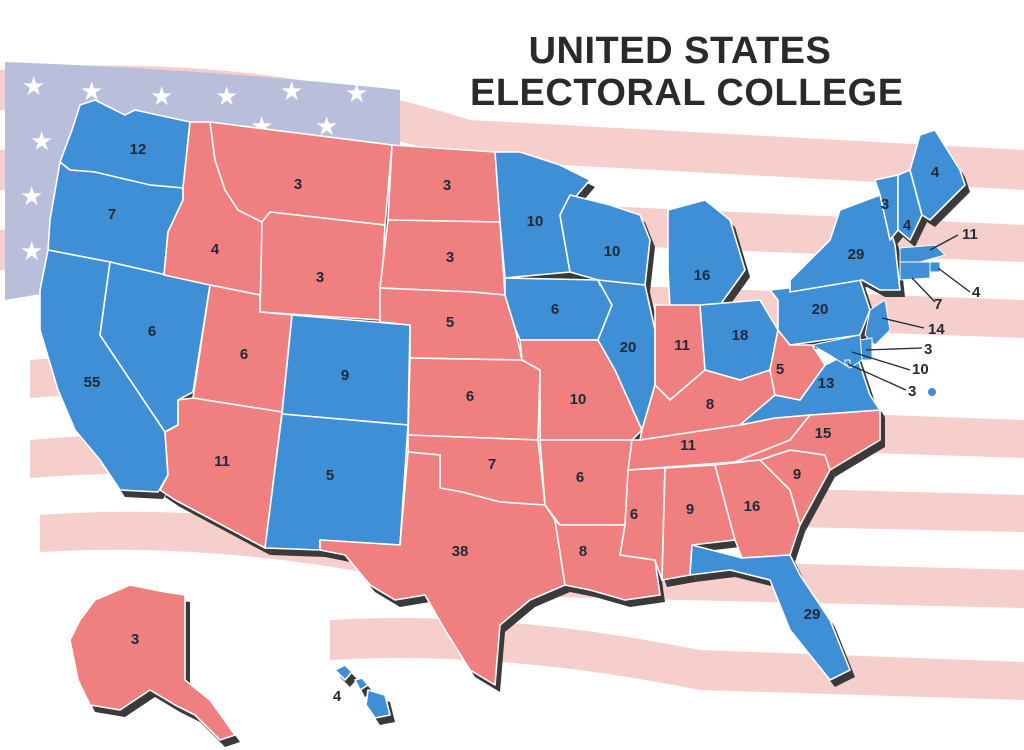 This screenshot has height=750, width=1024. I want to click on state-vt: 3, so click(886, 207).